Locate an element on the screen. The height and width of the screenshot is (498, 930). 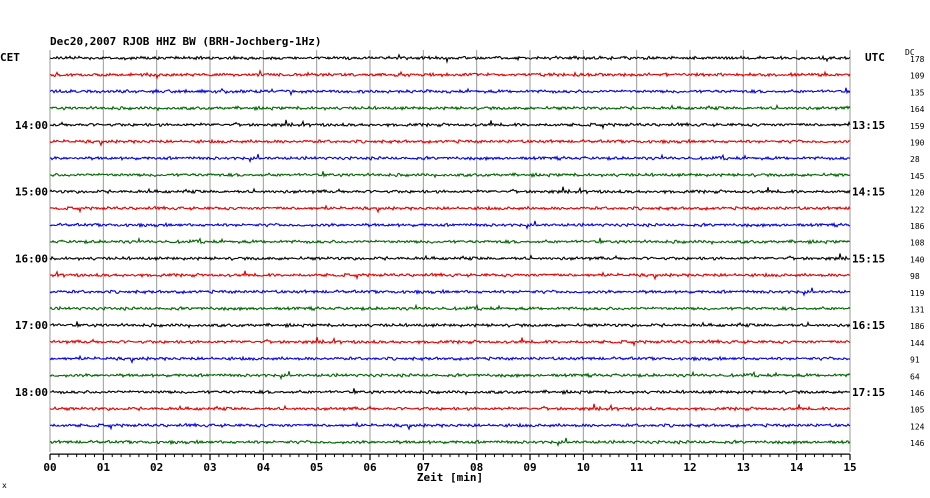
dc-header: DC is located at coordinates (910, 52).